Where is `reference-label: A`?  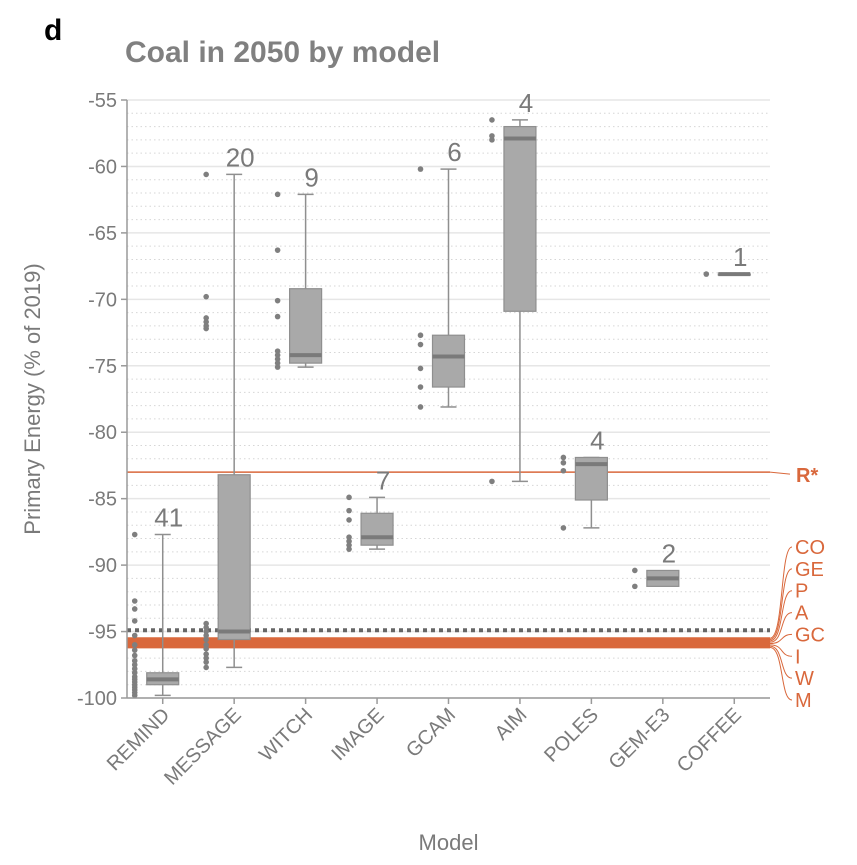 reference-label: A is located at coordinates (802, 614).